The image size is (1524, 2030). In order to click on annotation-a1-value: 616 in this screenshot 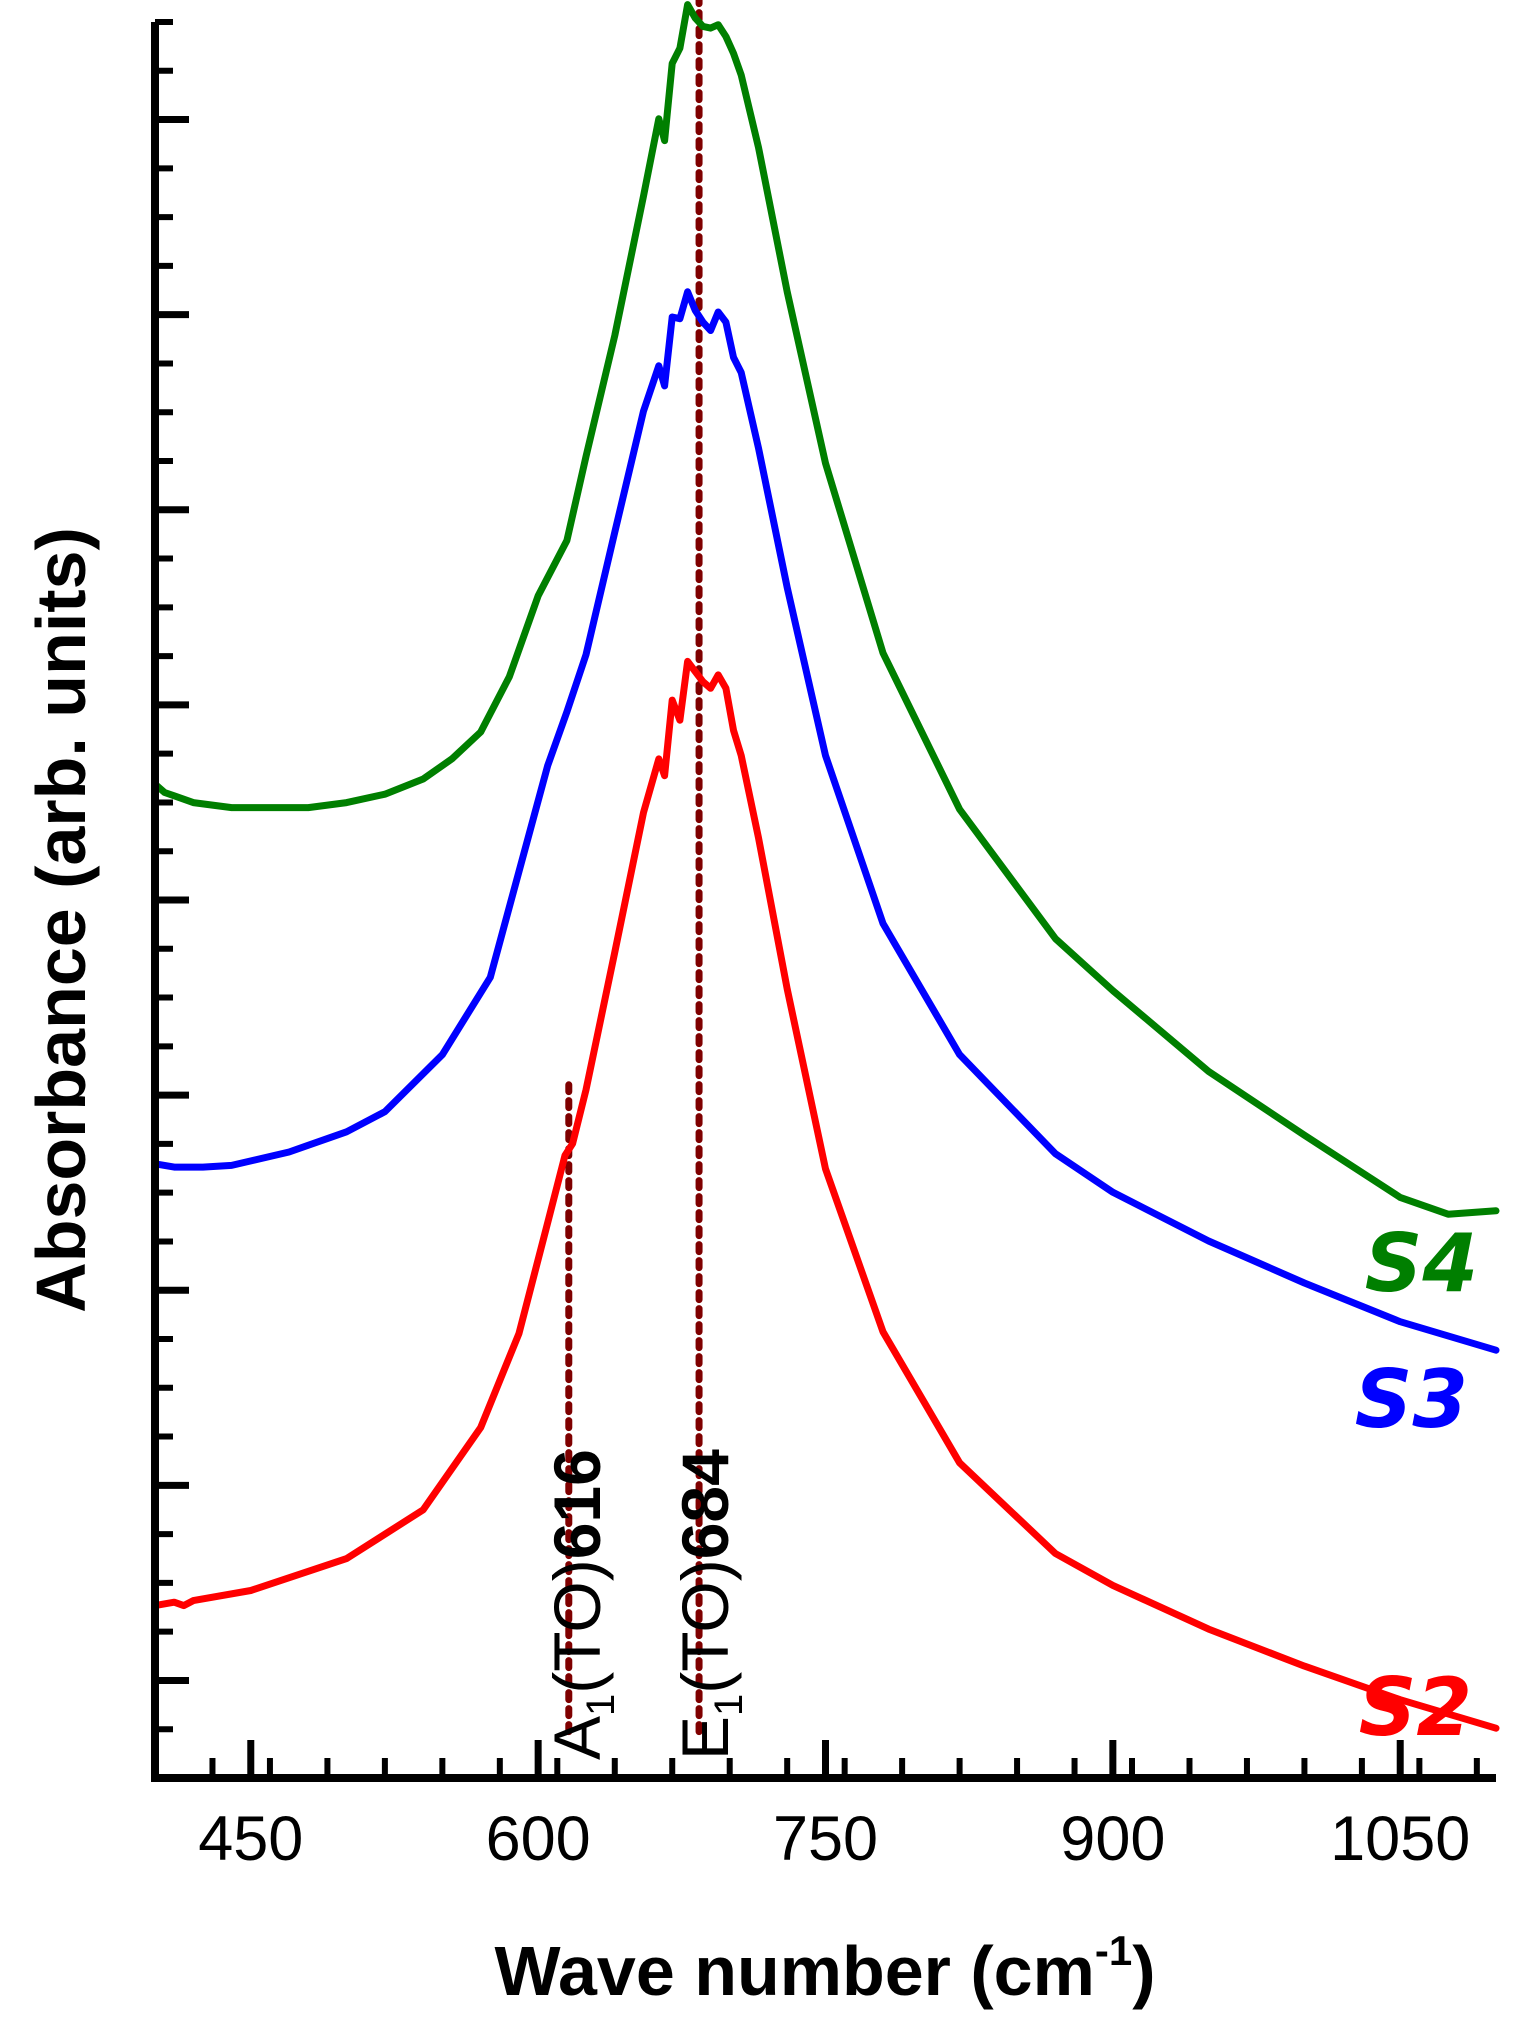, I will do `click(577, 1504)`.